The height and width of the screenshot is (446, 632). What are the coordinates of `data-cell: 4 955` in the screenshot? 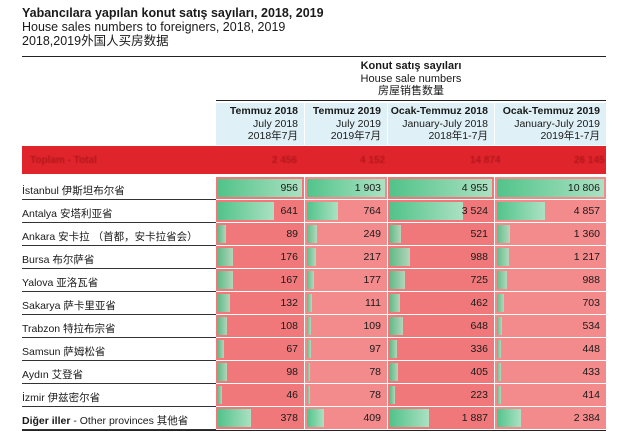 It's located at (441, 188).